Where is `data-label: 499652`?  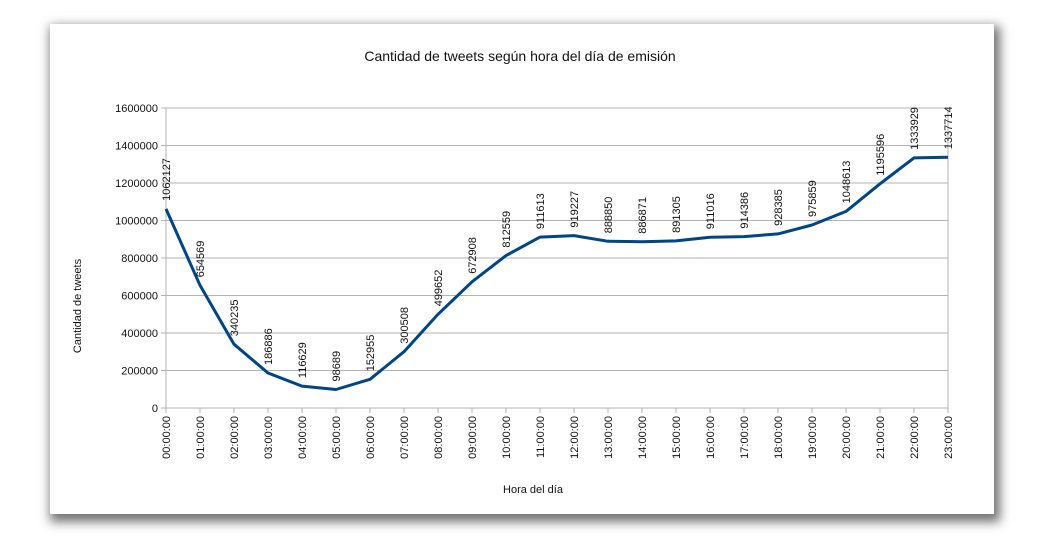
data-label: 499652 is located at coordinates (439, 288).